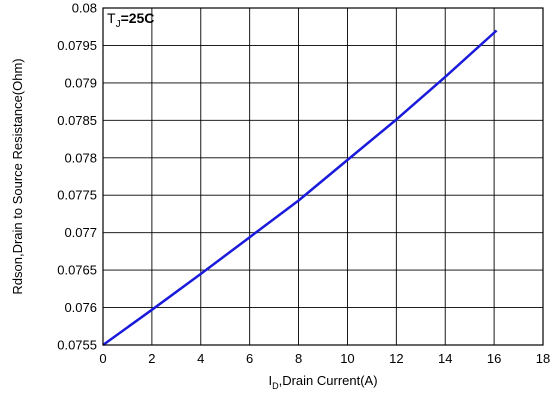 This screenshot has height=400, width=555. What do you see at coordinates (270, 380) in the screenshot?
I see `xlabel-main: I` at bounding box center [270, 380].